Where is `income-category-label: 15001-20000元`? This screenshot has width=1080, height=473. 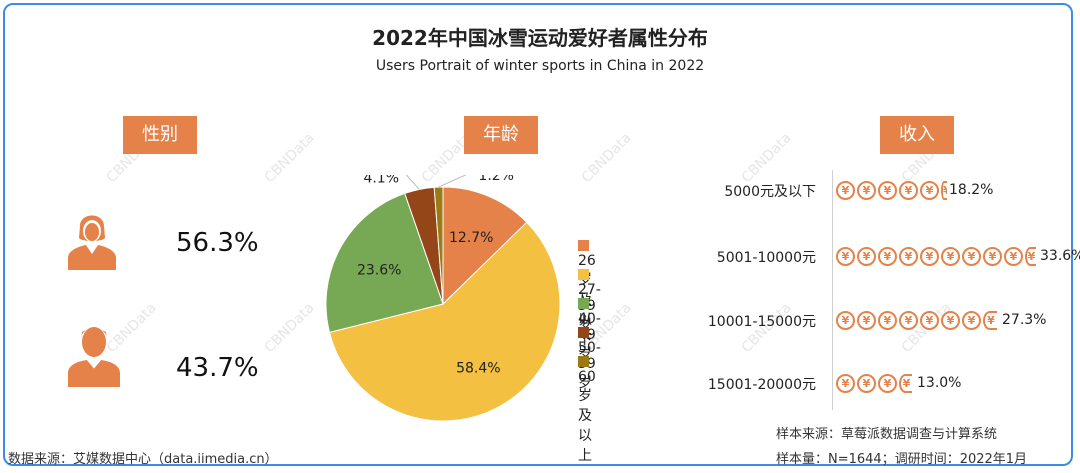
income-category-label: 15001-20000元 is located at coordinates (761, 385).